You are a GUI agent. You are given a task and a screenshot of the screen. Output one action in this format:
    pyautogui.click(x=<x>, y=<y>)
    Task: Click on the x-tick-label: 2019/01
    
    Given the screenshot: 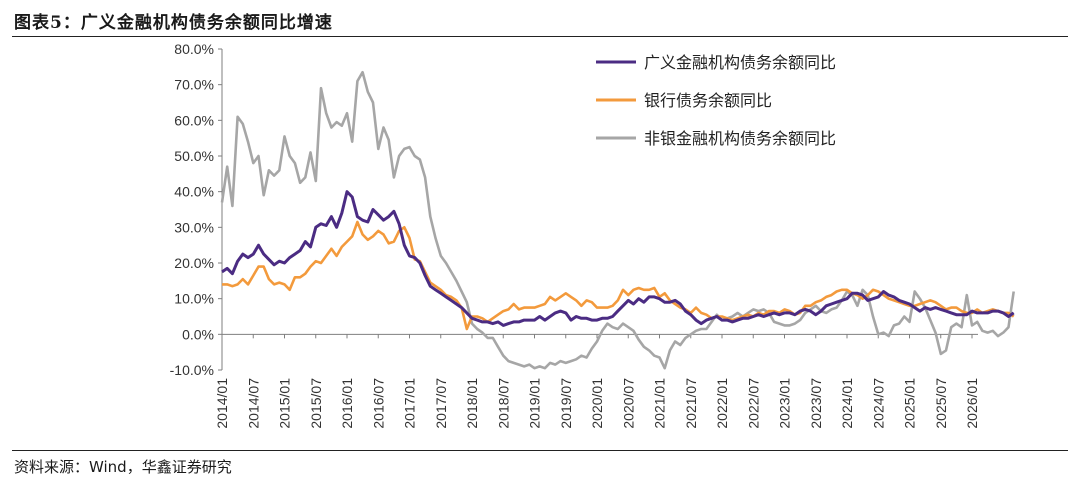 What is the action you would take?
    pyautogui.click(x=535, y=403)
    